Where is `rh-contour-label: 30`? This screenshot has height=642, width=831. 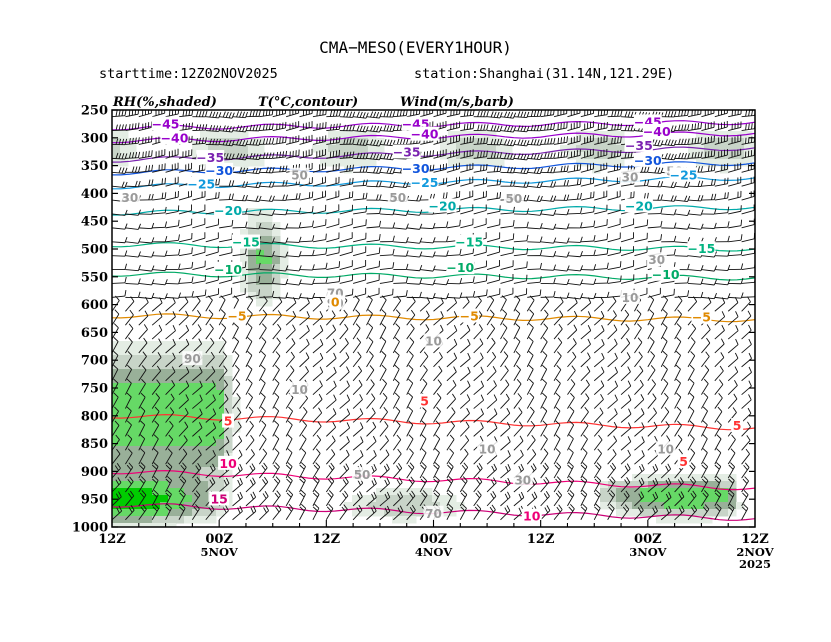 rh-contour-label: 30 is located at coordinates (656, 260).